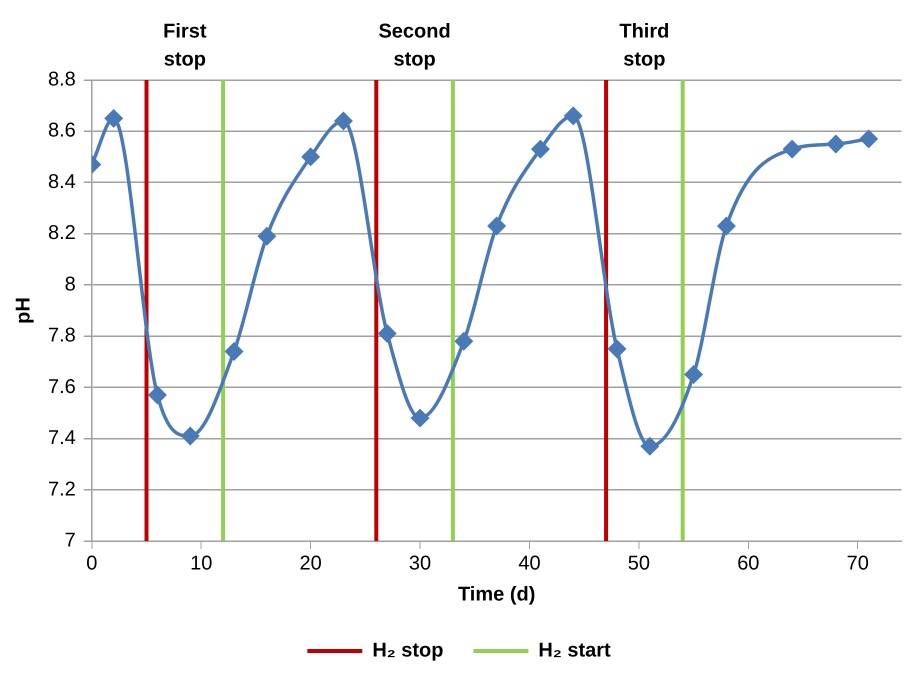 This screenshot has height=681, width=912. Describe the element at coordinates (62, 438) in the screenshot. I see `y-tick-label: 7.4` at that location.